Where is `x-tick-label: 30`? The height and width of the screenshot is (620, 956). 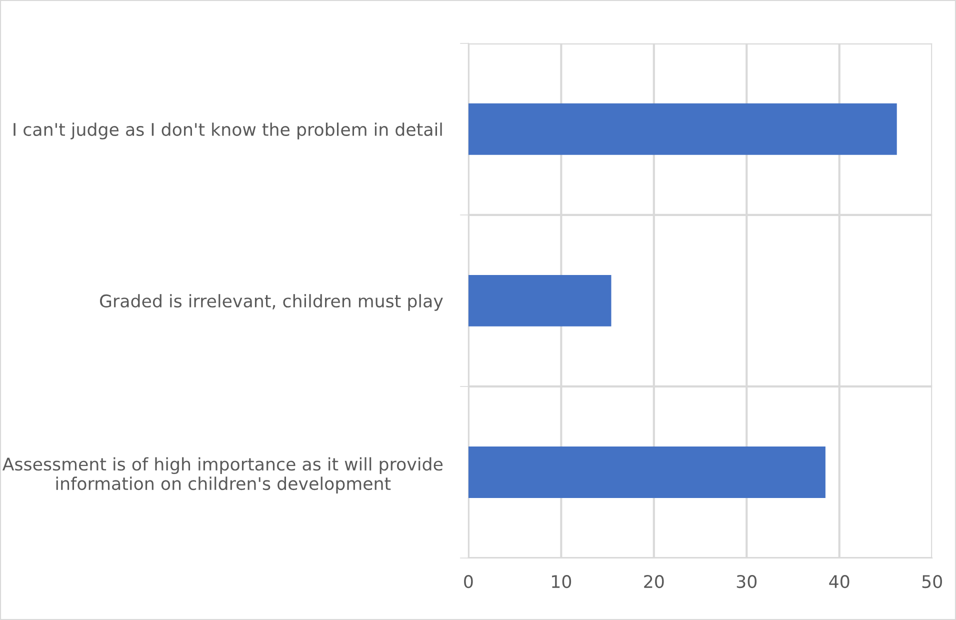
x-tick-label: 30 is located at coordinates (746, 581).